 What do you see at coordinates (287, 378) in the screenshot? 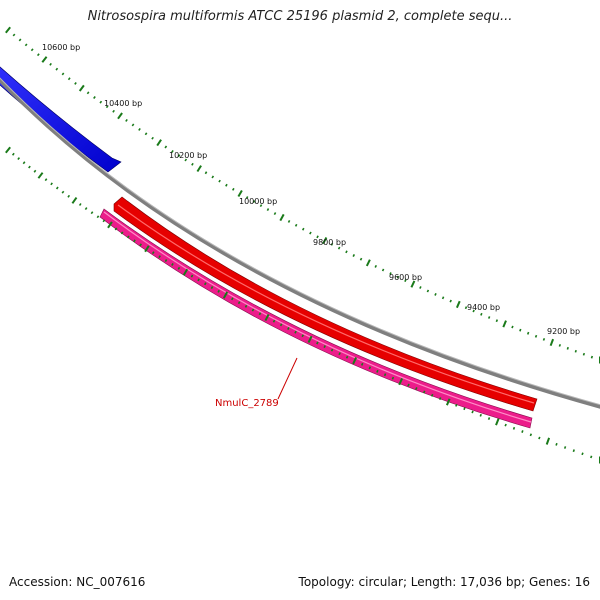
I see `gene-label-leader` at bounding box center [287, 378].